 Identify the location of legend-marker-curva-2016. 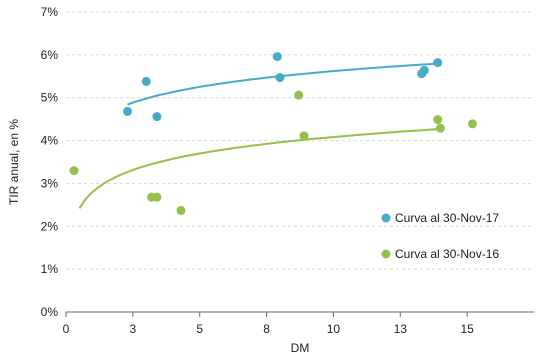
(386, 254).